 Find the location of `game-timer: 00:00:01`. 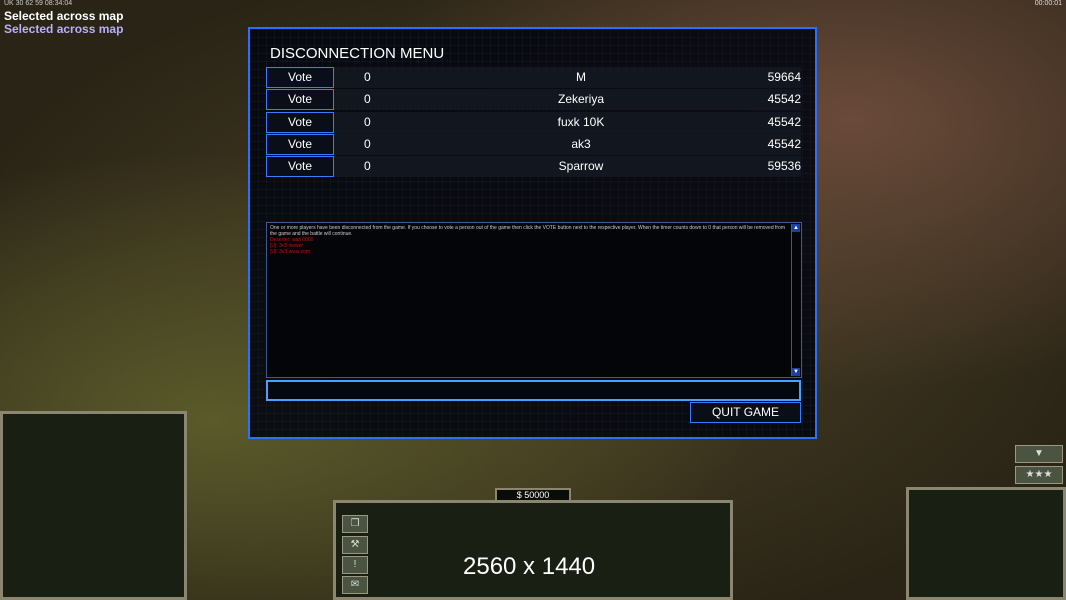

game-timer: 00:00:01 is located at coordinates (1048, 3).